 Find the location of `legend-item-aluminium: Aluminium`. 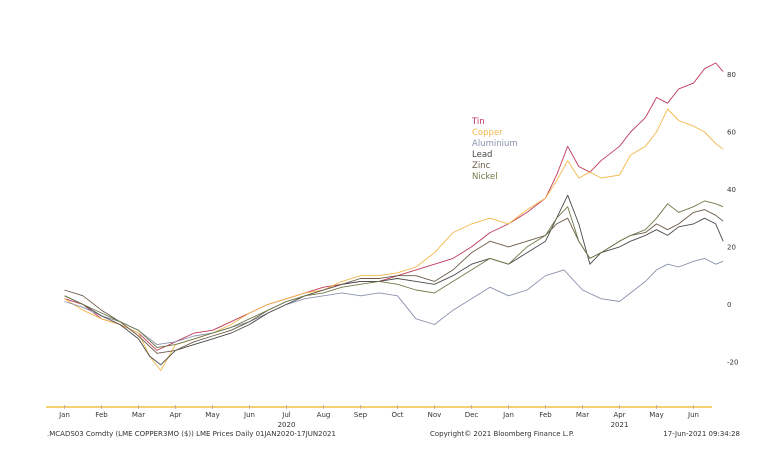

legend-item-aluminium: Aluminium is located at coordinates (495, 144).